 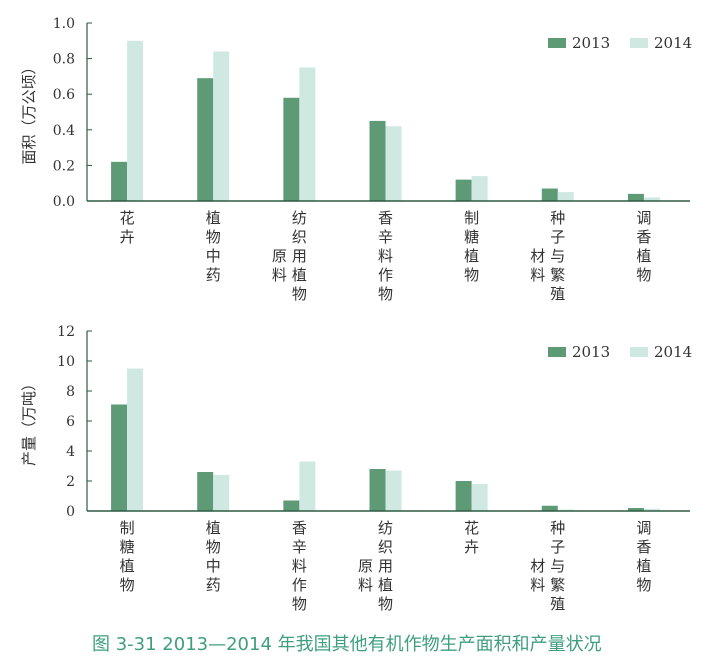 What do you see at coordinates (347, 644) in the screenshot?
I see `figure-caption: 图 3-31 2013—2014 年我国其他有机作物生产面积和产量状况` at bounding box center [347, 644].